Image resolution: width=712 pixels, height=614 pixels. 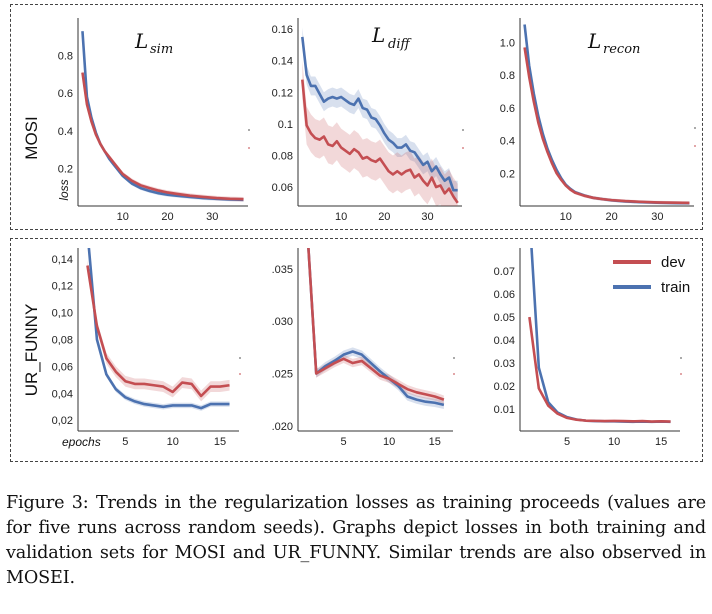 What do you see at coordinates (81, 442) in the screenshot?
I see `x-axis-label-epochs: epochs` at bounding box center [81, 442].